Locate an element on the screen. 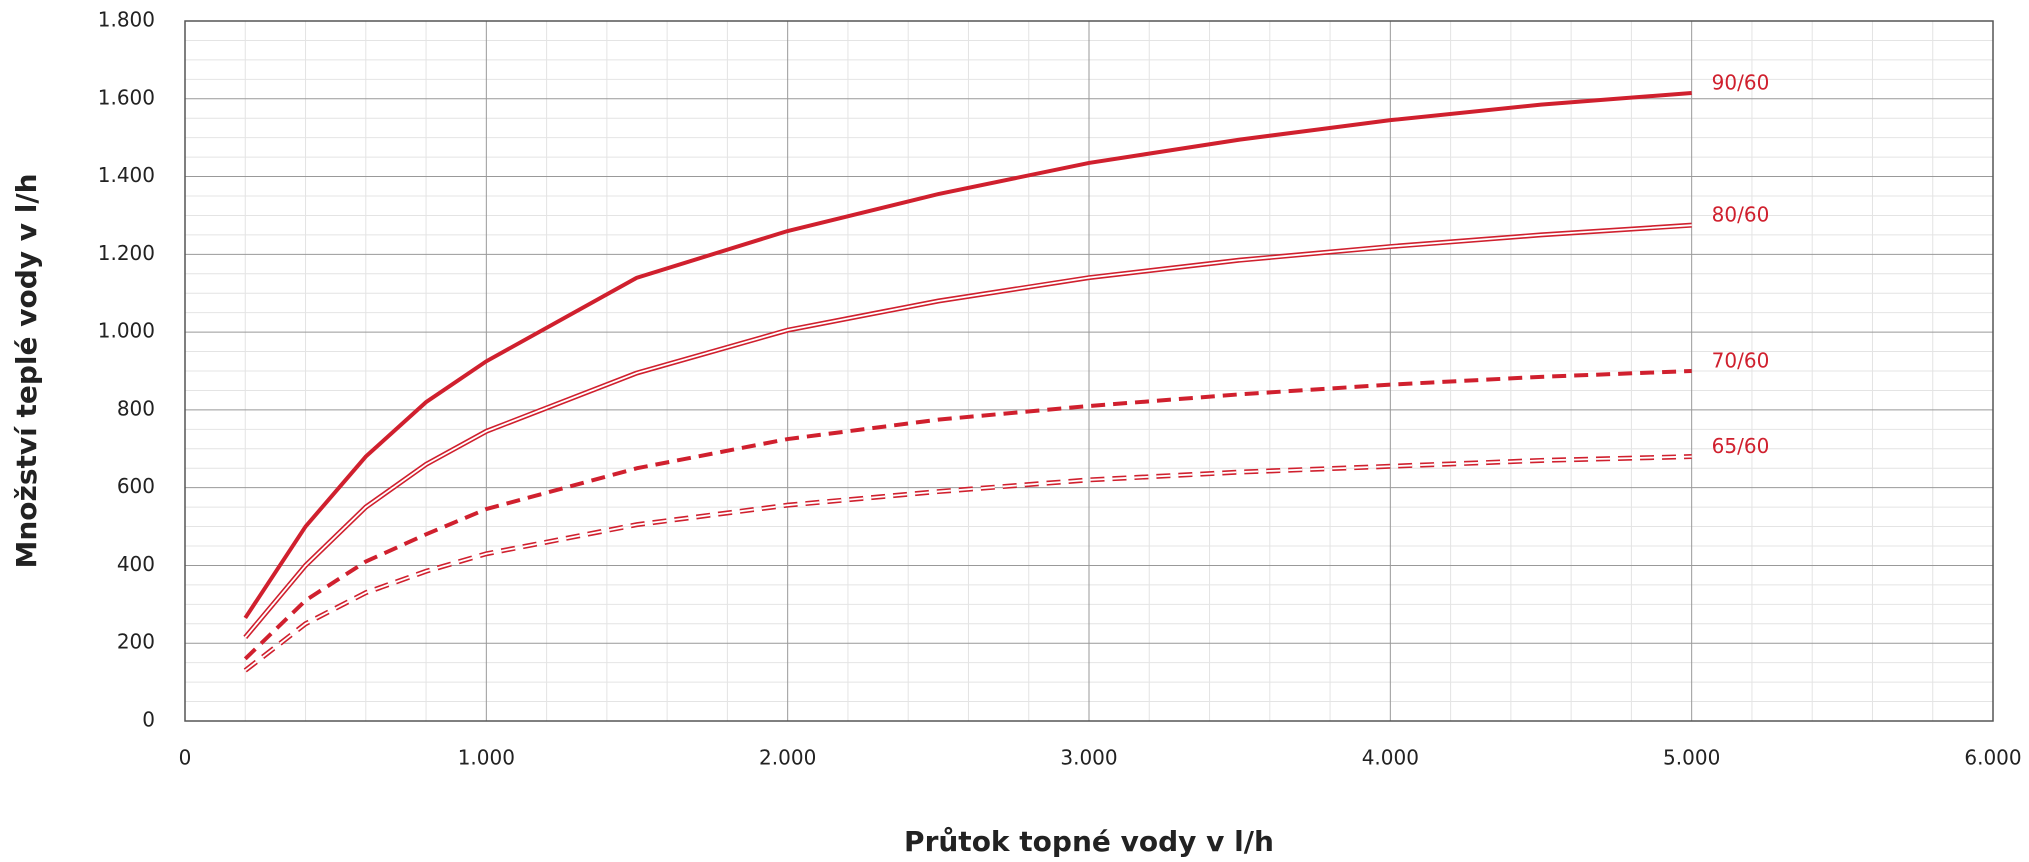 This screenshot has height=862, width=2029. y-tick-label: 600 is located at coordinates (136, 486).